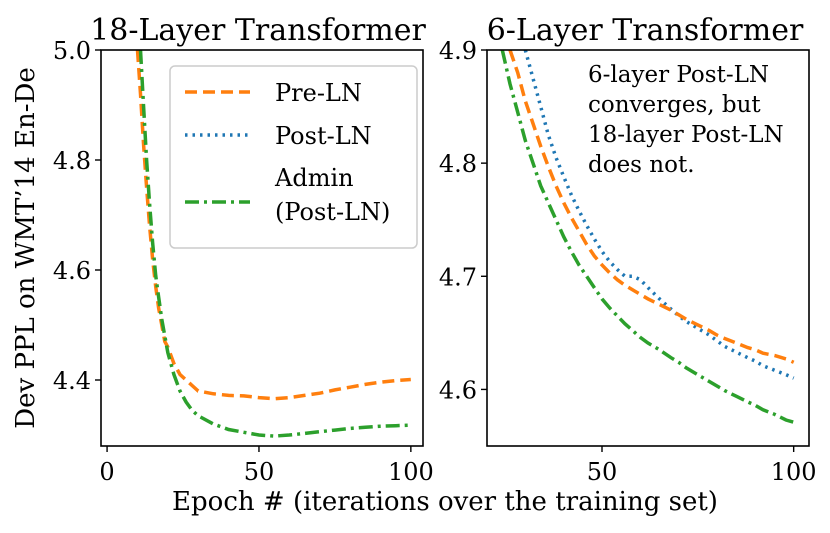  I want to click on legend-label-admin-post-ln: Admin, so click(314, 178).